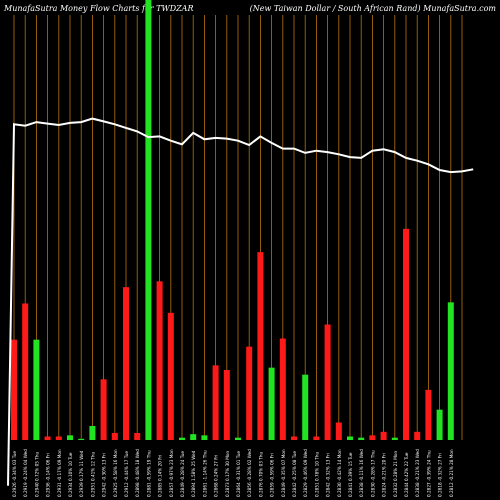 The image size is (500, 500). Describe the element at coordinates (182, 474) in the screenshot. I see `x-tick-label: 0.2849 -0.28% 24 Tue` at that location.